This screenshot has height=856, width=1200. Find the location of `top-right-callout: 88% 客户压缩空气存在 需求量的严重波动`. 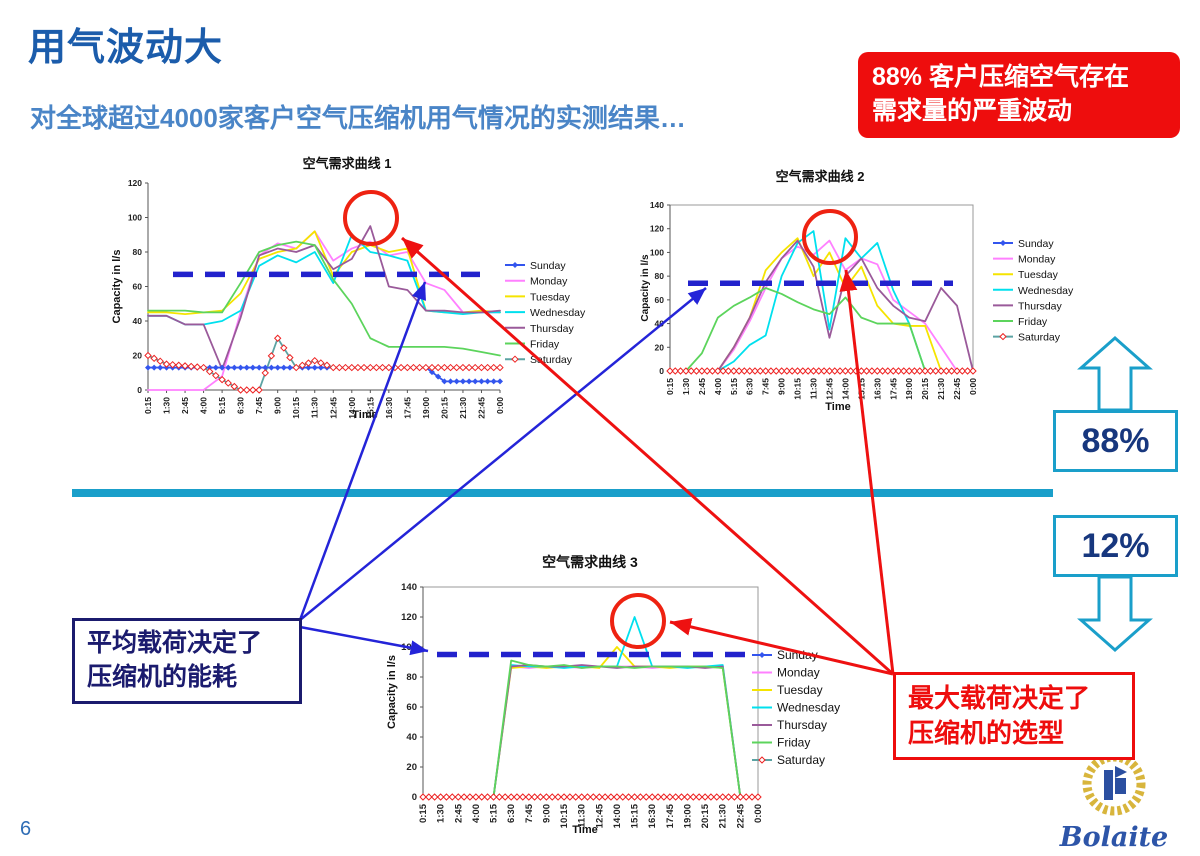

top-right-callout: 88% 客户压缩空气存在 需求量的严重波动 is located at coordinates (1019, 95).